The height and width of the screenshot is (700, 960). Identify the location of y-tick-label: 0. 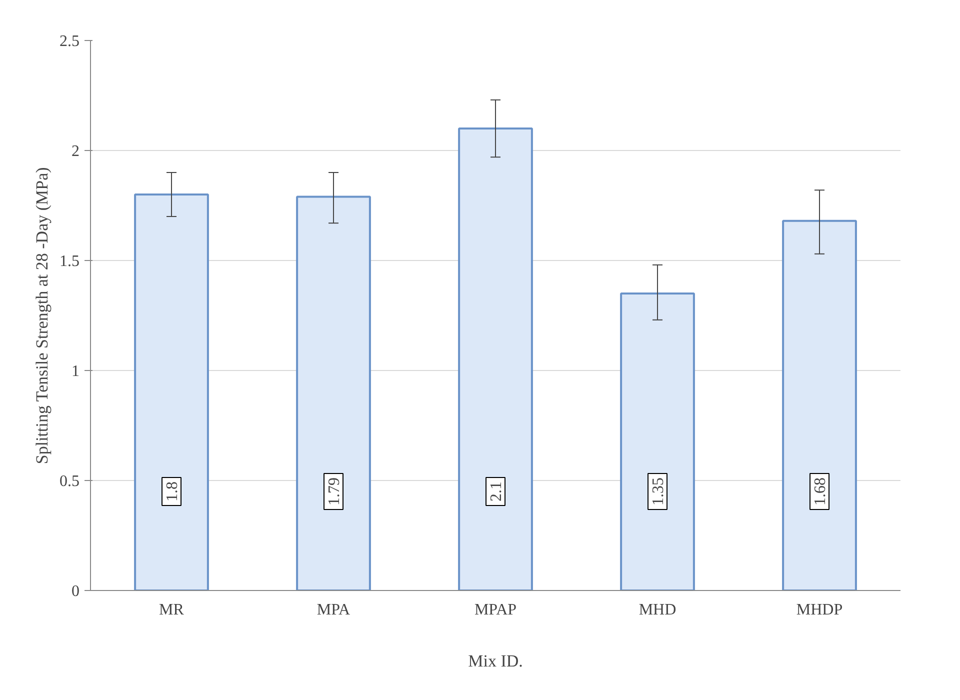
(76, 591).